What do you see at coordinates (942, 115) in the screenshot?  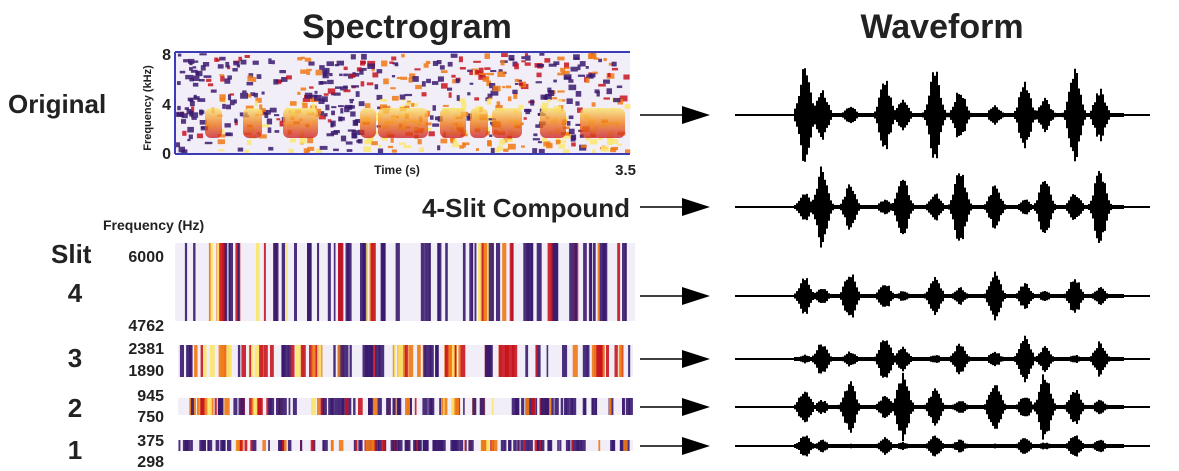 I see `waveform-original` at bounding box center [942, 115].